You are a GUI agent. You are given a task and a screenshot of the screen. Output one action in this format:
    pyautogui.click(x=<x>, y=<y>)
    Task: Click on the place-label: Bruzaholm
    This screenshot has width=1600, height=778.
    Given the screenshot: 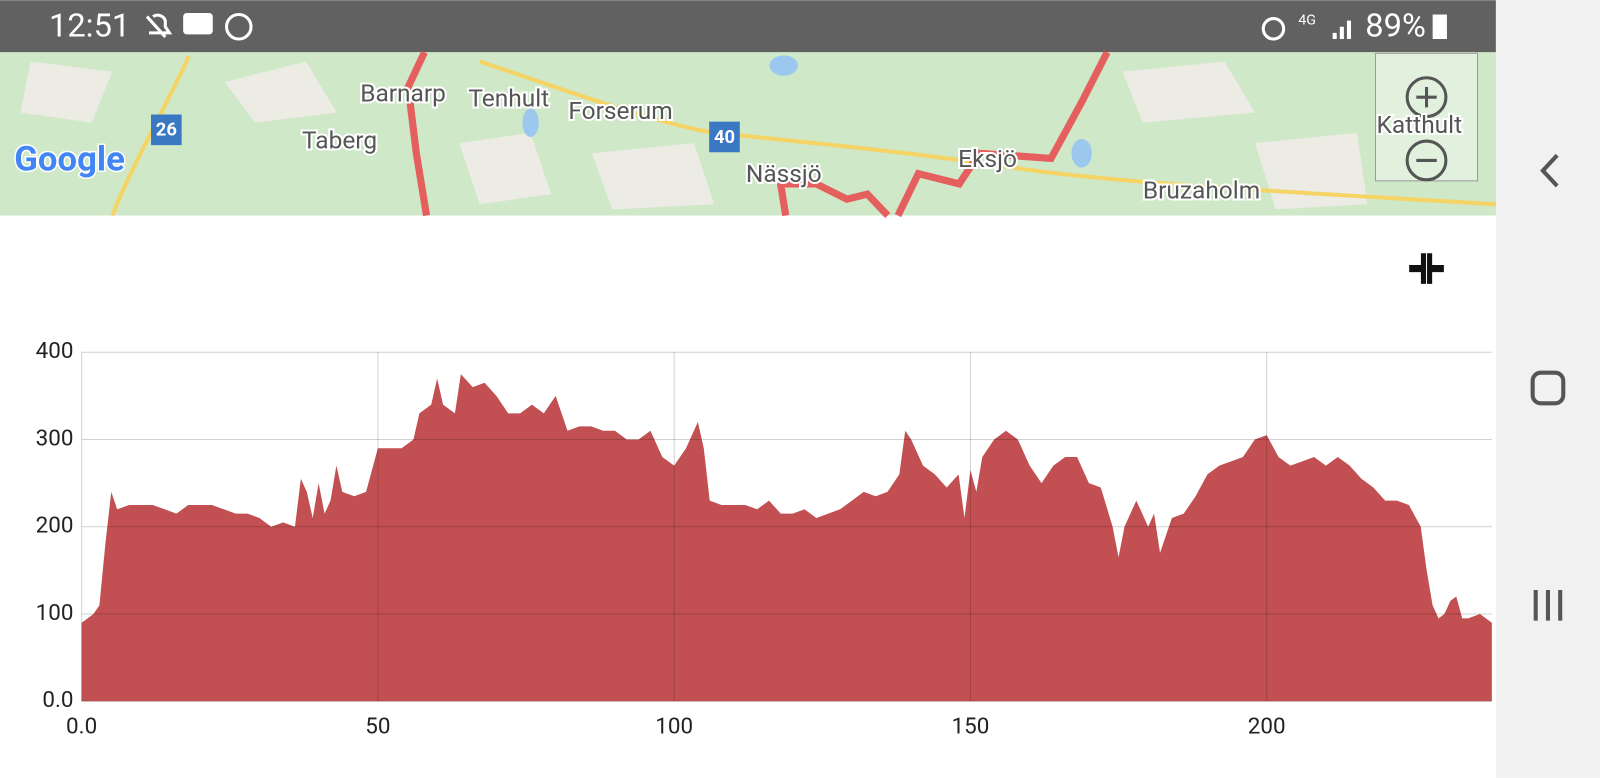 What is the action you would take?
    pyautogui.click(x=1201, y=190)
    